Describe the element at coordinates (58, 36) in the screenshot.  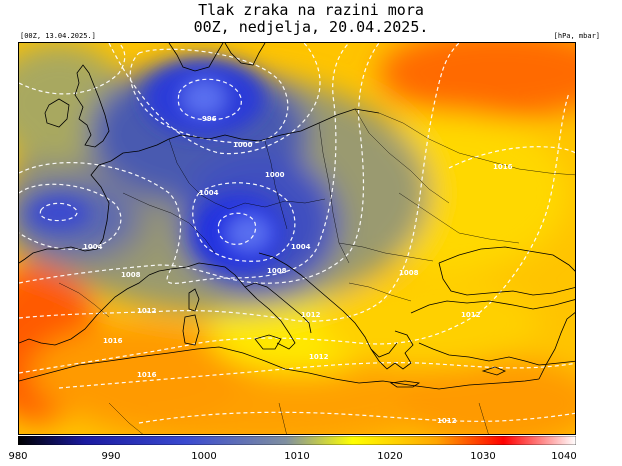
I see `model-run-label: [00Z, 13.04.2025.]` at that location.